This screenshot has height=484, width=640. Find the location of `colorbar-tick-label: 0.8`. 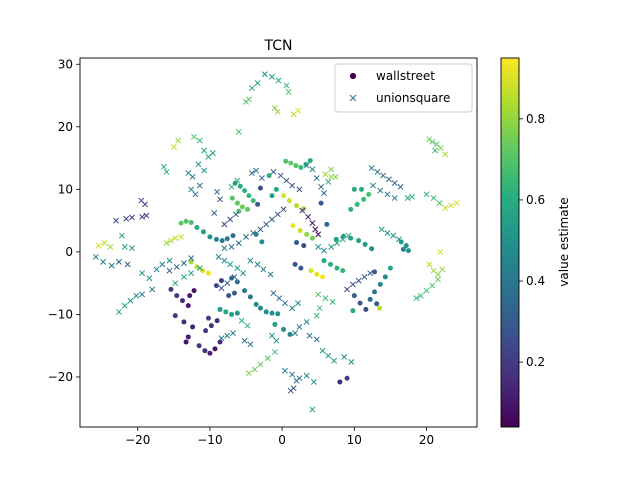

colorbar-tick-label: 0.8 is located at coordinates (535, 119).